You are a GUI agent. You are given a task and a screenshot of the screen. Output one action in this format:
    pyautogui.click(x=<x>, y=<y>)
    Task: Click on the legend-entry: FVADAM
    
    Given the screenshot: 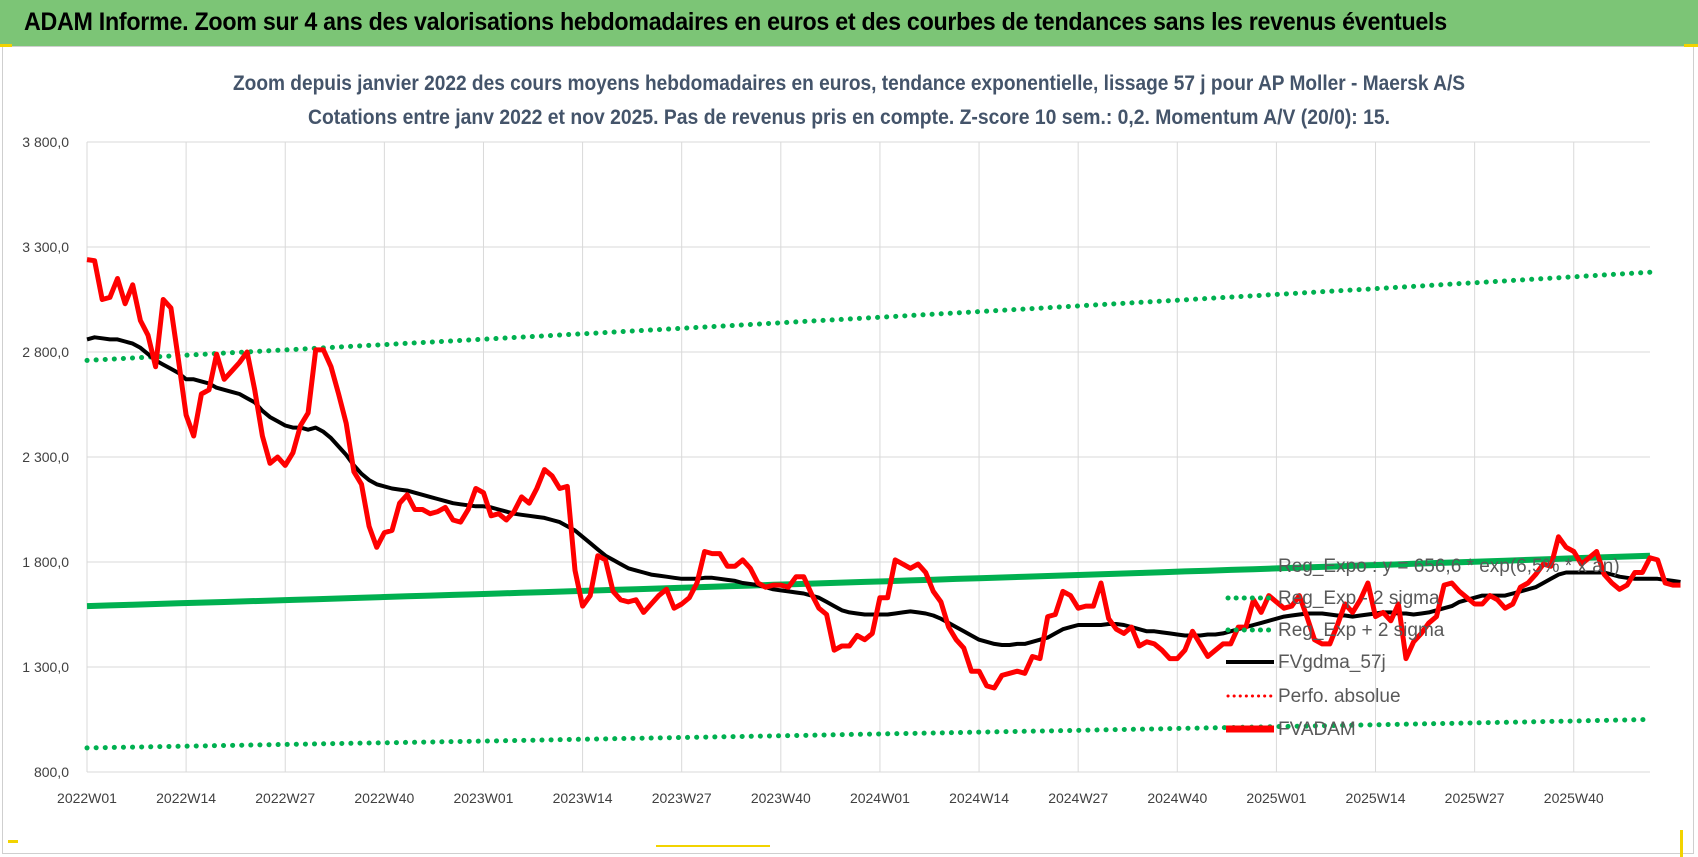 What is the action you would take?
    pyautogui.click(x=1291, y=729)
    